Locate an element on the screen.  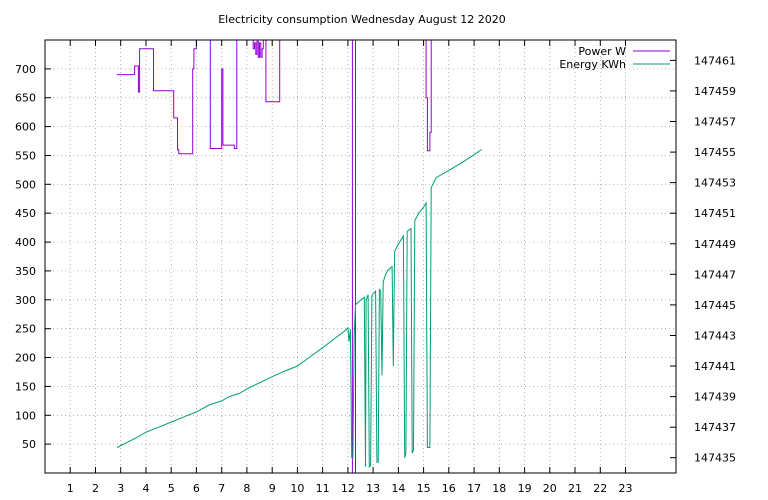
y2-tick-label: 147441 is located at coordinates (715, 366).